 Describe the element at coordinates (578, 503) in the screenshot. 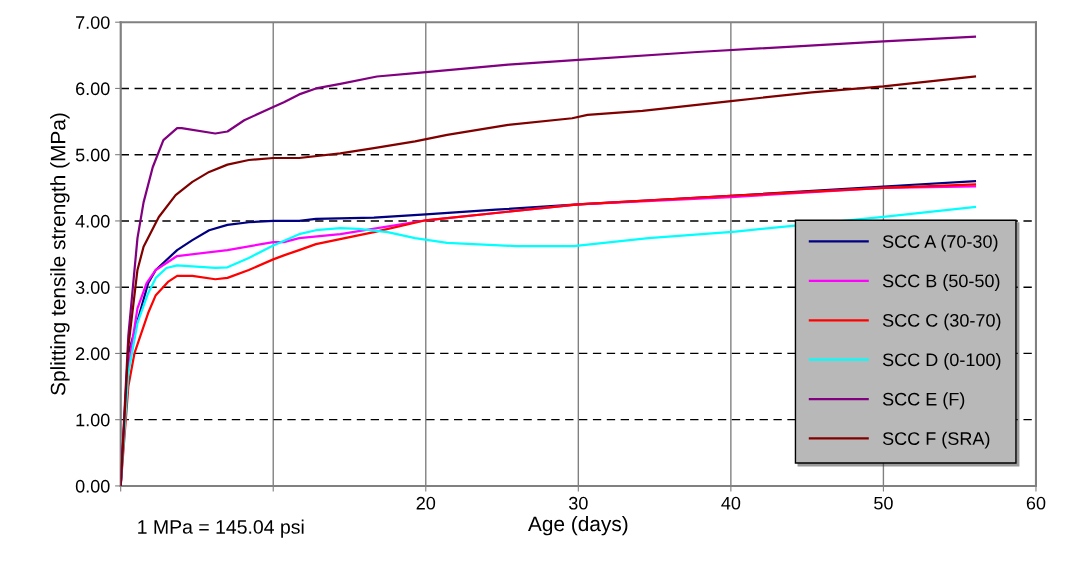

I see `x-tick-label: 30` at that location.